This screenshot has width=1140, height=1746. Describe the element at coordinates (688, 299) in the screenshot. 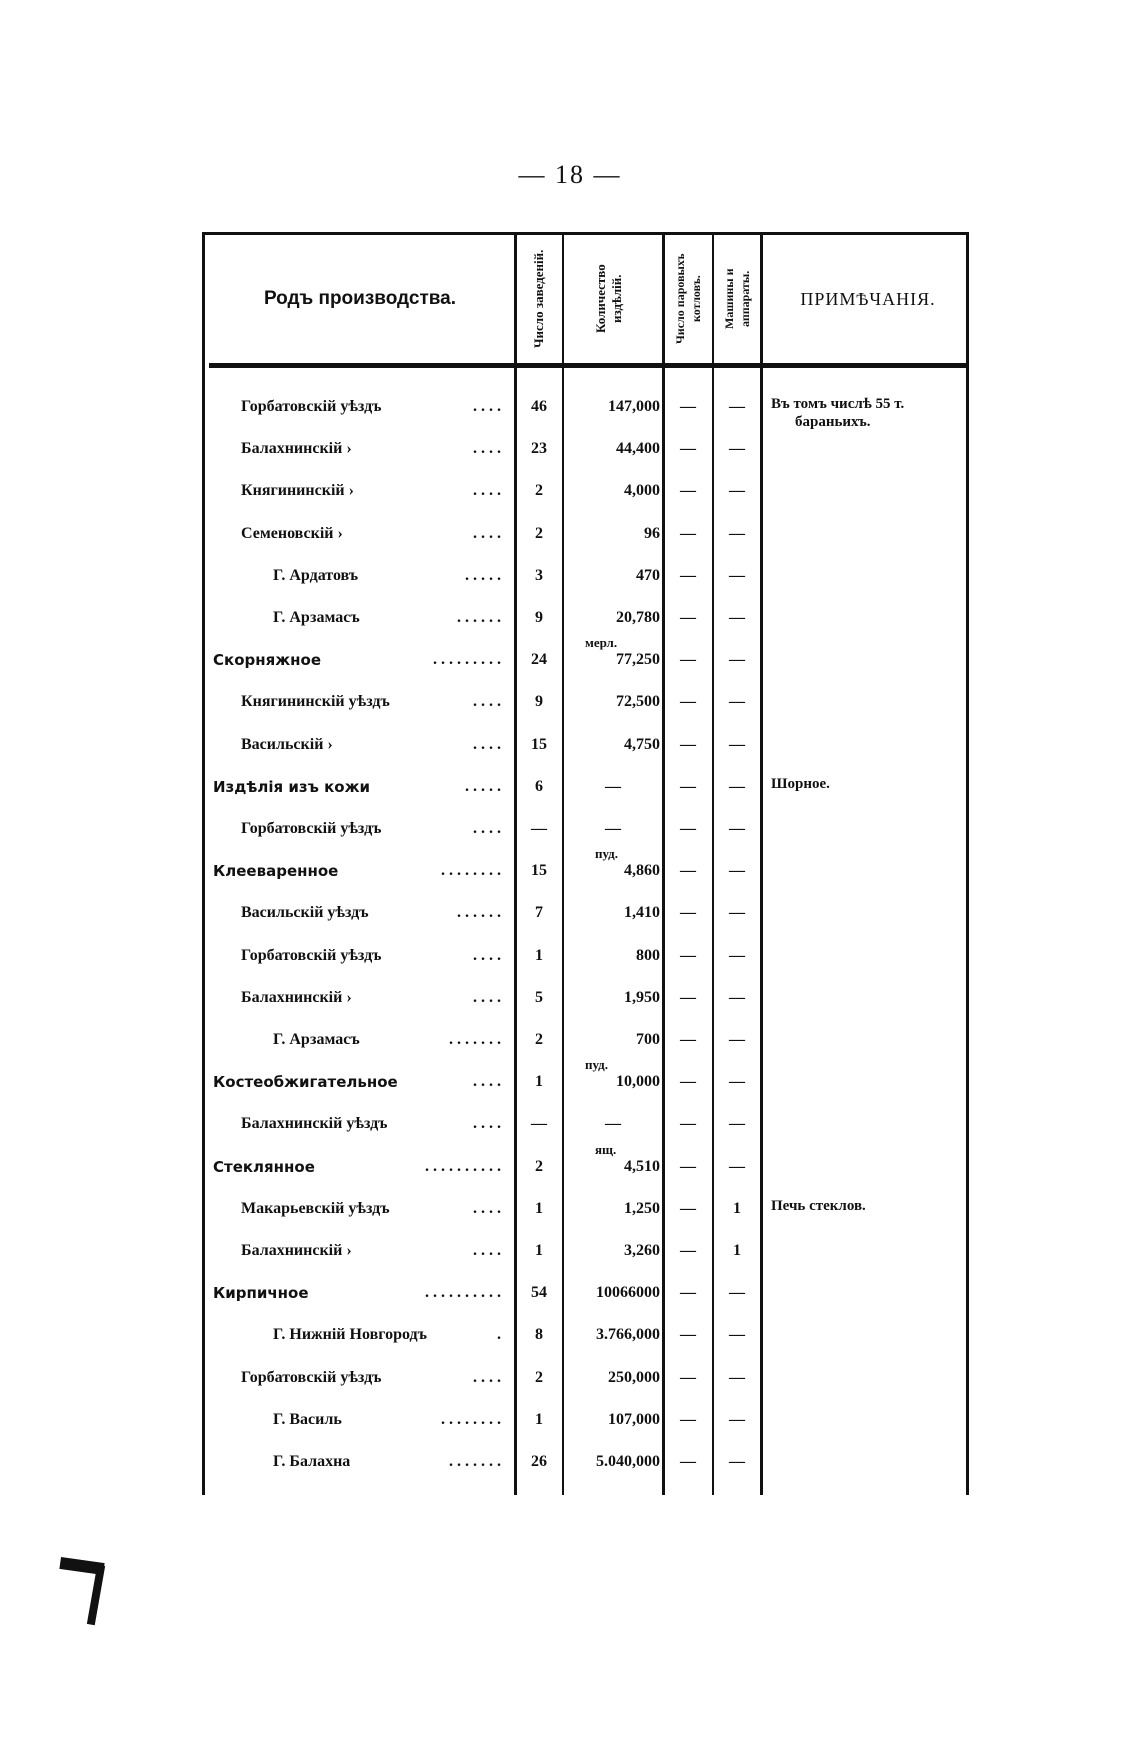

I see `header-steam-boilers: Число паровыхъ котловъ.` at that location.